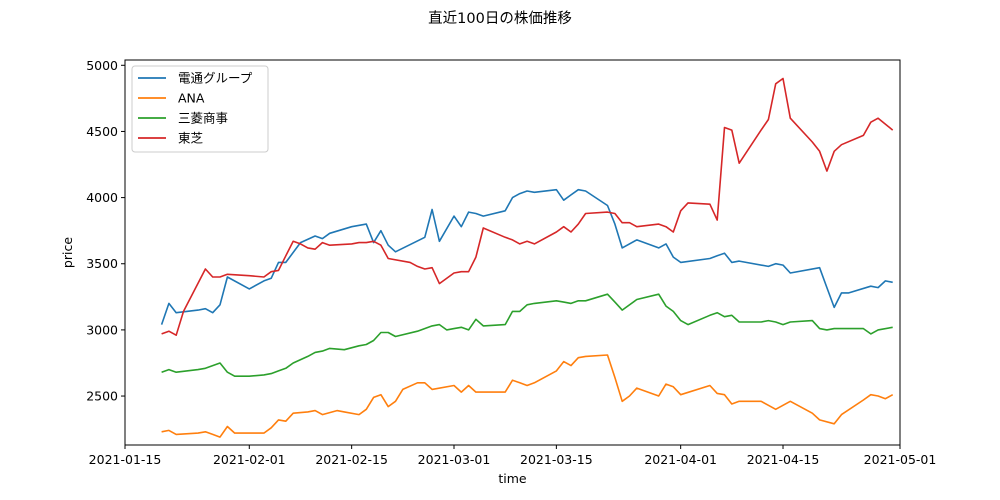  I want to click on legend-label-0: 電通グループ, so click(215, 78).